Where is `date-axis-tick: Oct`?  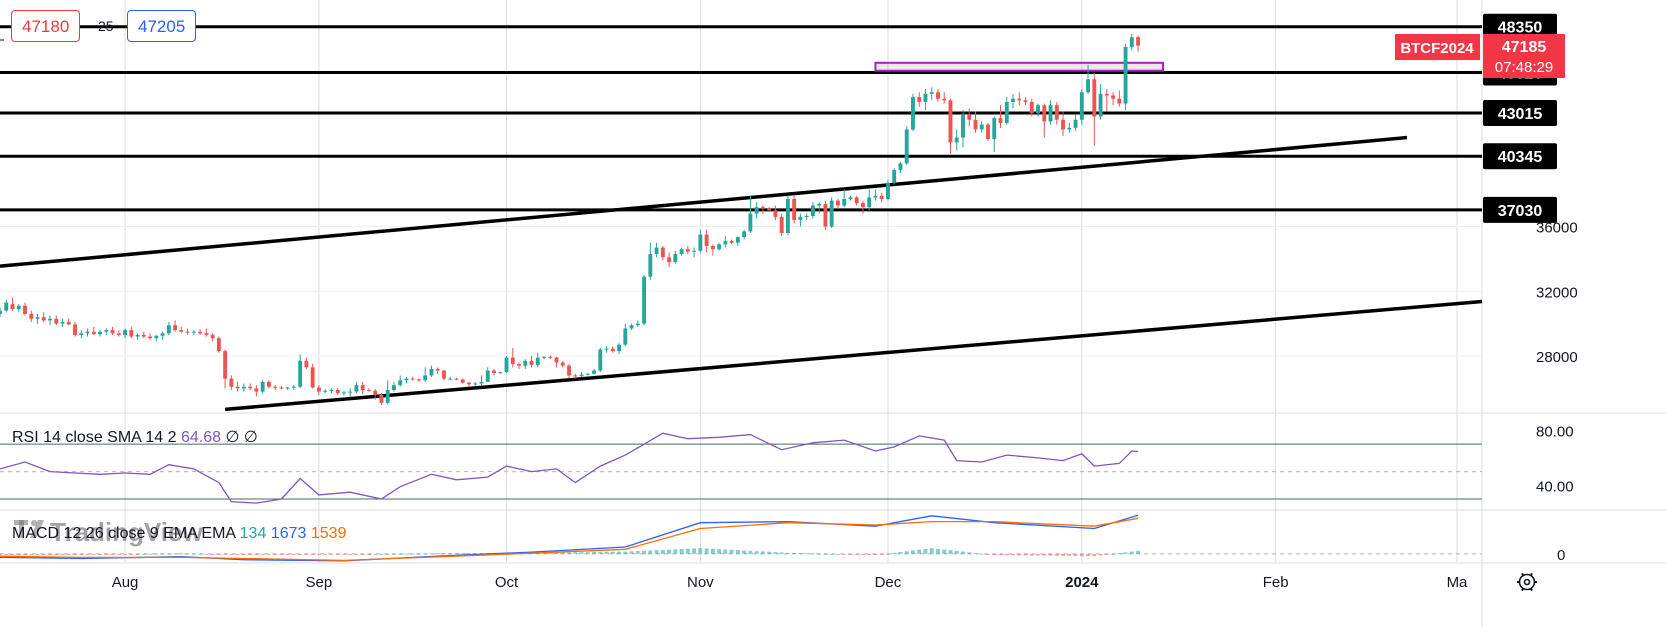 date-axis-tick: Oct is located at coordinates (507, 582).